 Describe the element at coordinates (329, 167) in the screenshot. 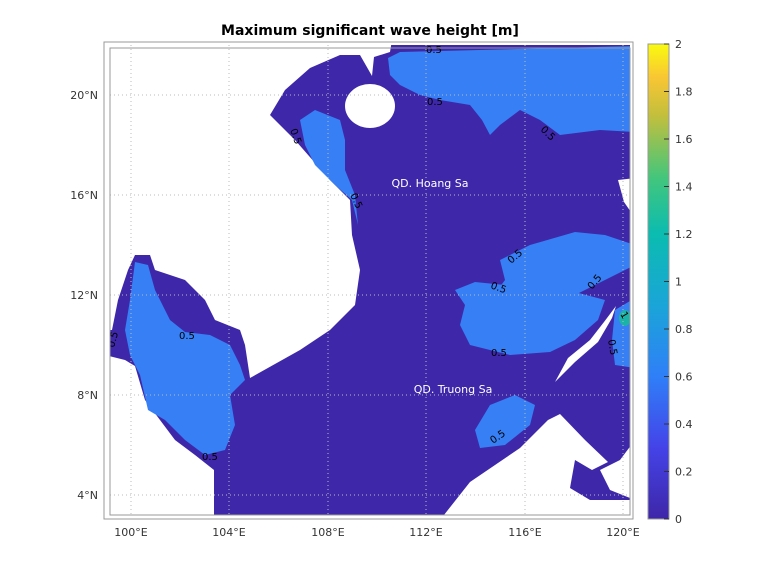

I see `wave-zone-tonkin` at that location.